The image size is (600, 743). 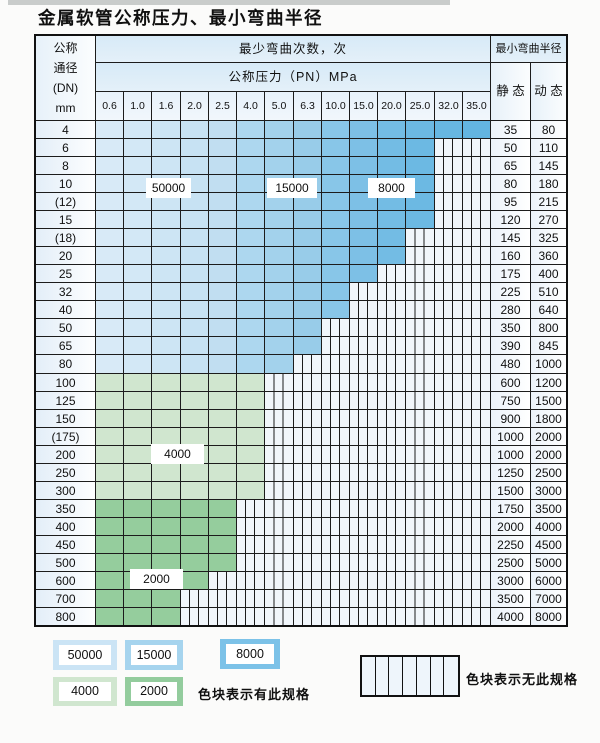 What do you see at coordinates (65, 237) in the screenshot?
I see `dn-cell: (18)` at bounding box center [65, 237].